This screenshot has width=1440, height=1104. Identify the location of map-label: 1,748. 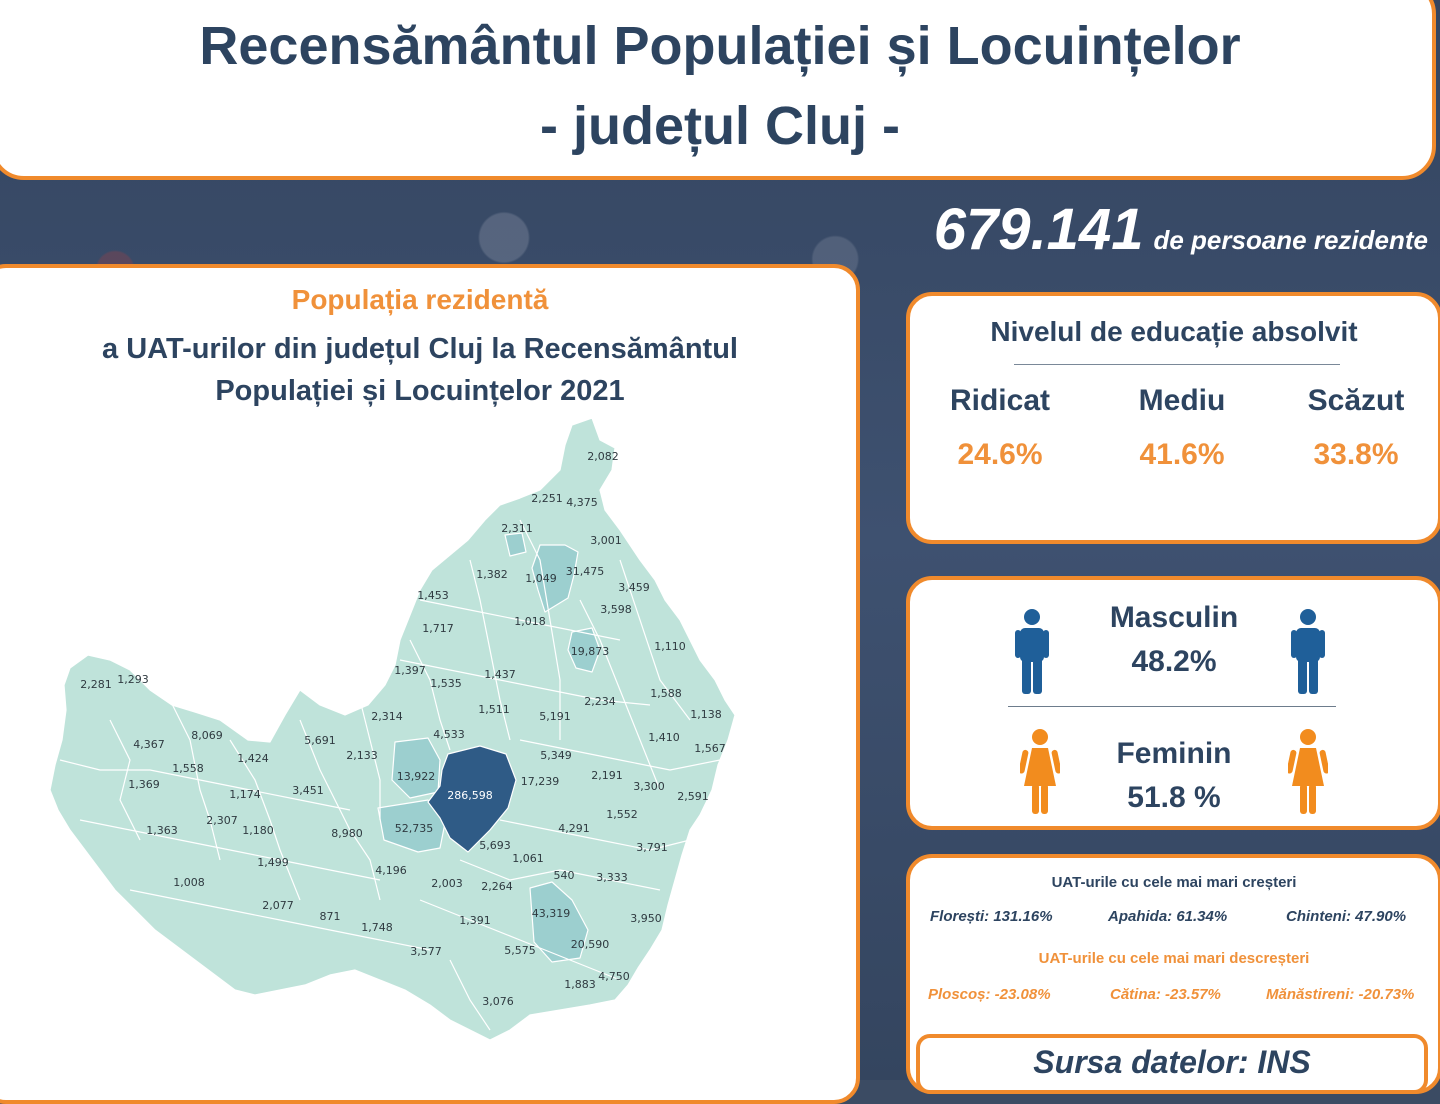
(377, 927).